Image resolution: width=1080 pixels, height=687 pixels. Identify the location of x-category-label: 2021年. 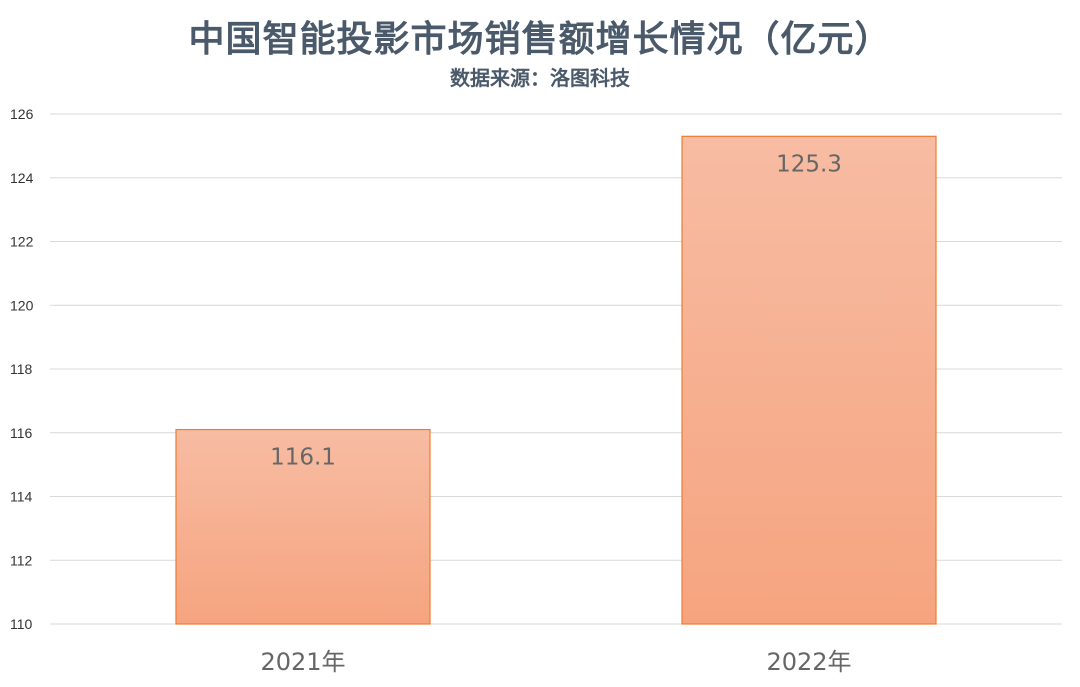
(302, 662).